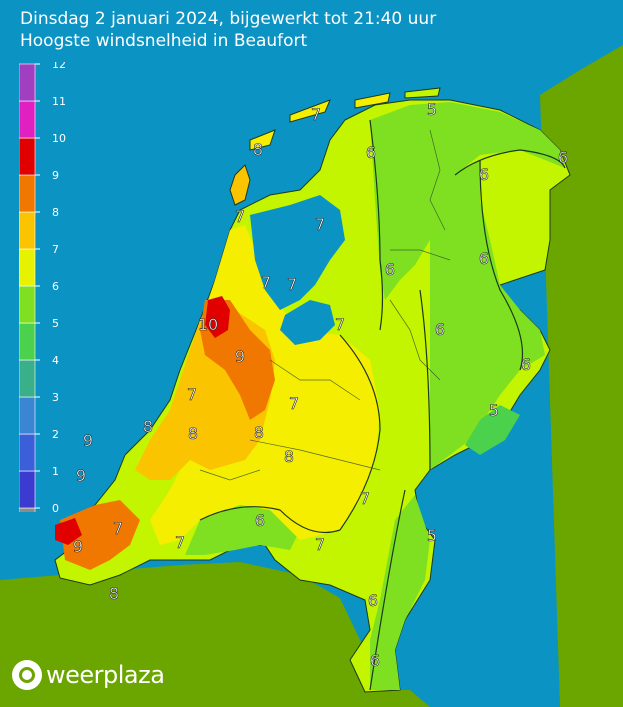 This screenshot has width=623, height=707. What do you see at coordinates (487, 315) in the screenshot?
I see `zone-6-east` at bounding box center [487, 315].